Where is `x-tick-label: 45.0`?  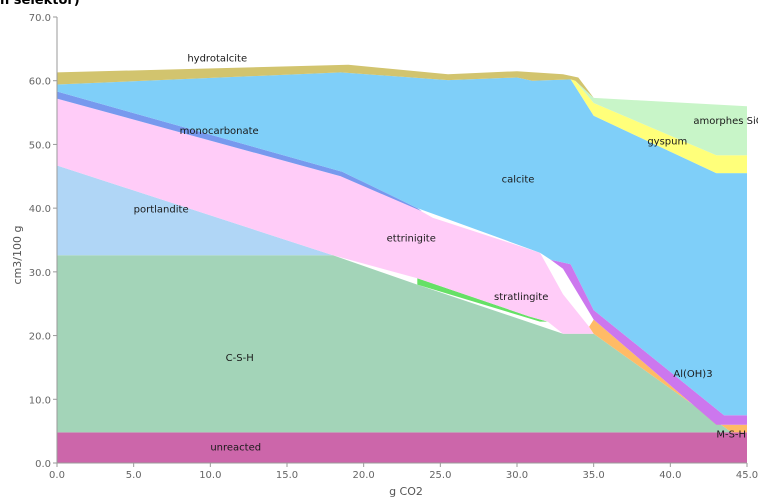
x-tick-label: 45.0 is located at coordinates (747, 475).